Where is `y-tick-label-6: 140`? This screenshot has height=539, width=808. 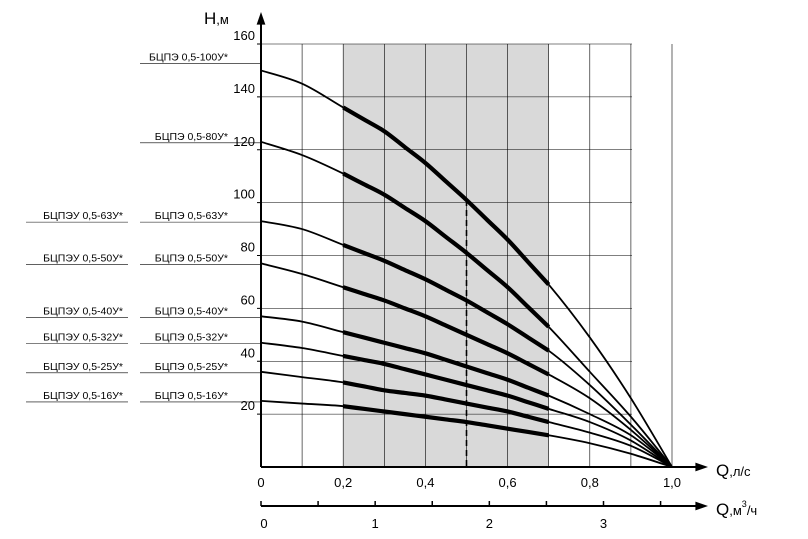 y-tick-label-6: 140 is located at coordinates (244, 88).